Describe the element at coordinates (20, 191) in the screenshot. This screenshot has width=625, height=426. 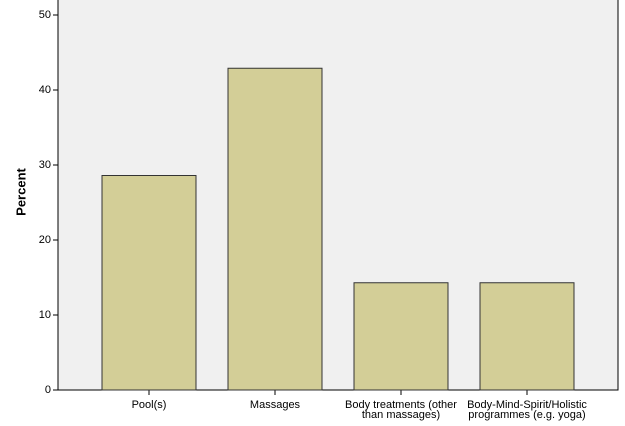
I see `y-axis-label: Percent` at that location.